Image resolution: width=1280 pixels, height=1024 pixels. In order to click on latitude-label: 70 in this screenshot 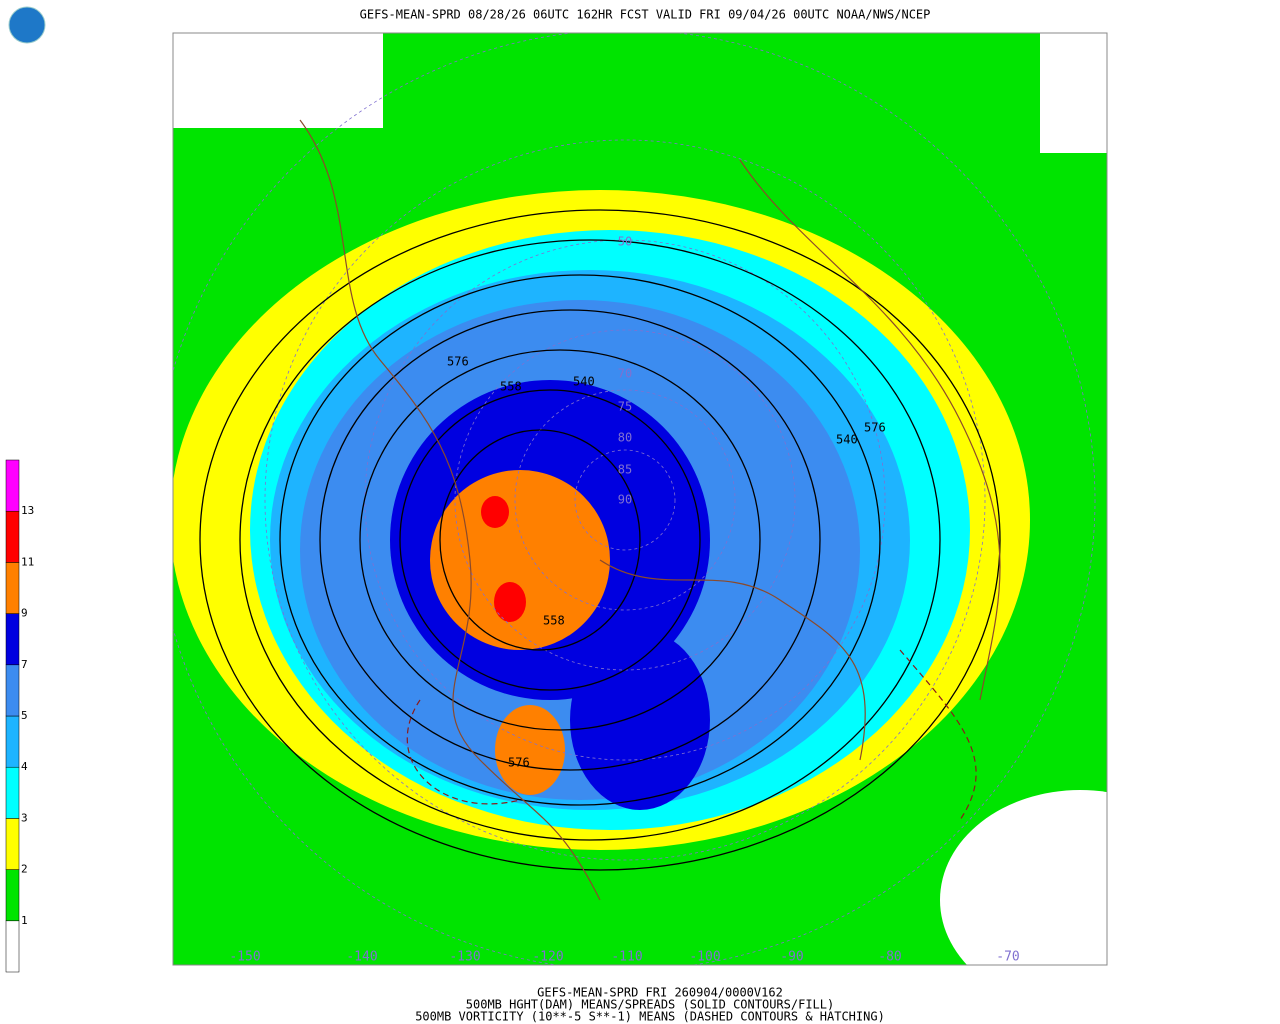, I will do `click(625, 374)`.